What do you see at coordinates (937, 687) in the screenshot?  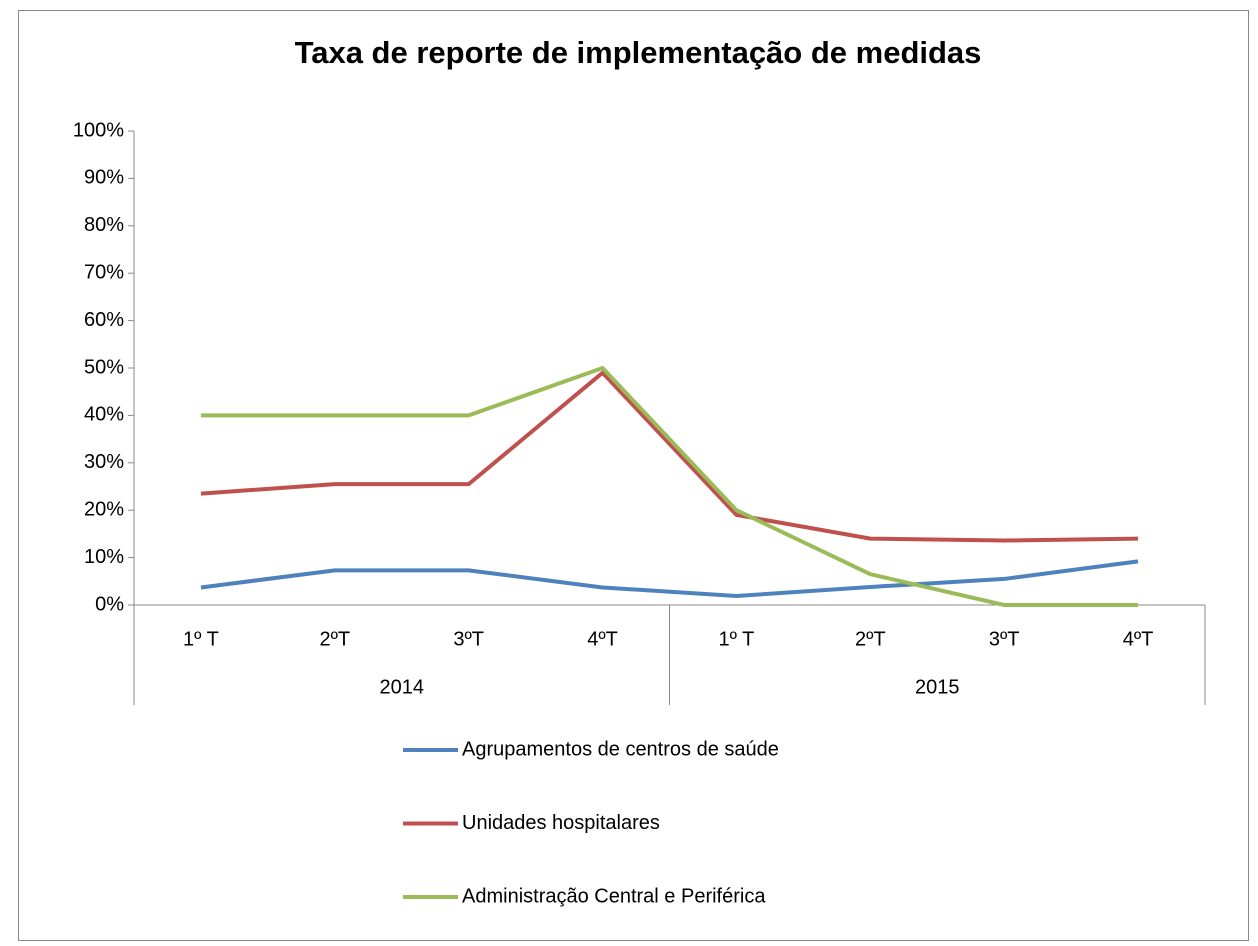 I see `group-label: 2015` at bounding box center [937, 687].